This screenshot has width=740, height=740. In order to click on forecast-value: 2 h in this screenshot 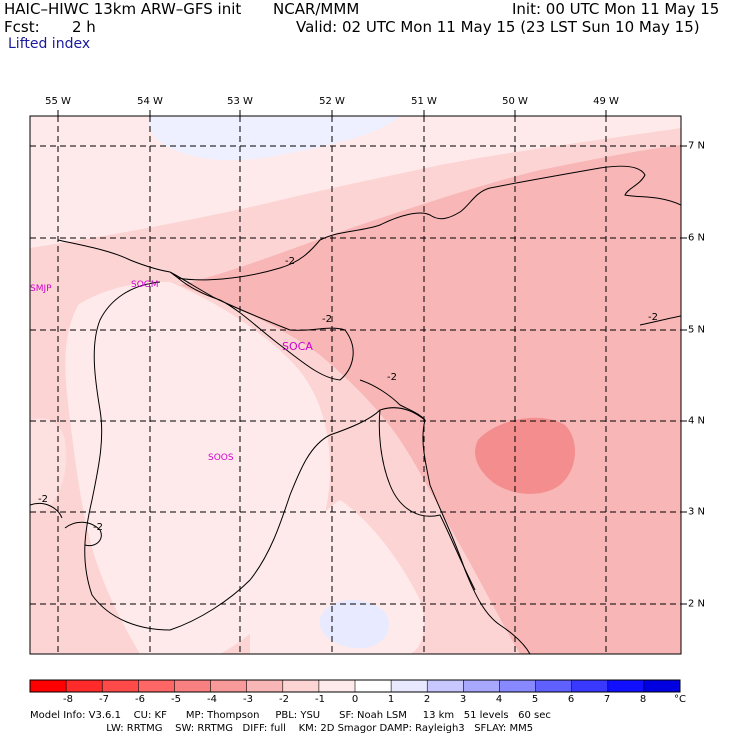, I will do `click(84, 27)`.